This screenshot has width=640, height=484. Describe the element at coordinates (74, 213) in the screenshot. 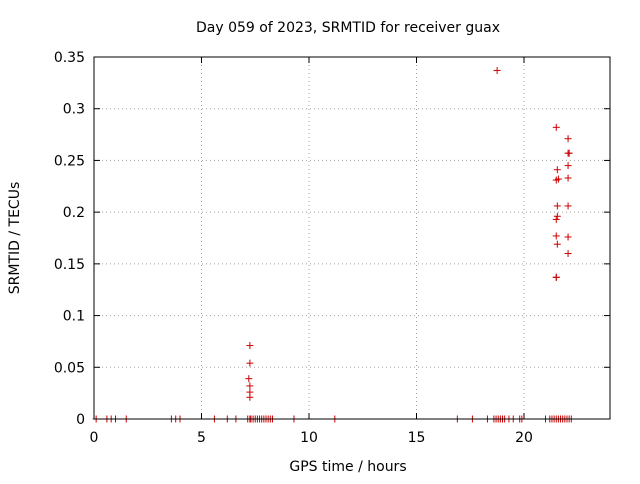

I see `y-tick-label: 0.2` at that location.